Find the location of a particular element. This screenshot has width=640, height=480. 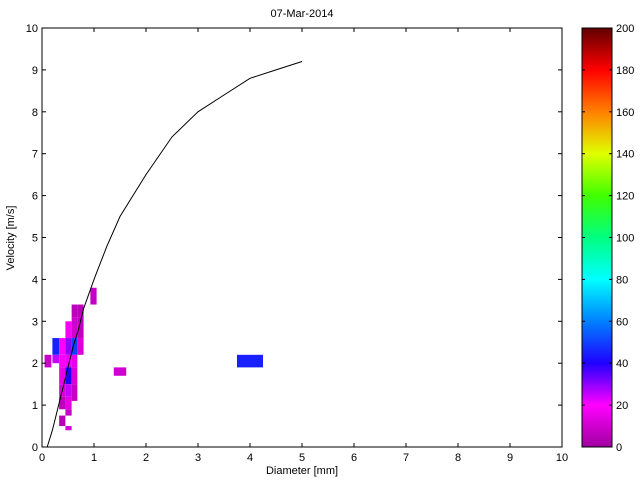

y-tick-label: 5 is located at coordinates (35, 239).